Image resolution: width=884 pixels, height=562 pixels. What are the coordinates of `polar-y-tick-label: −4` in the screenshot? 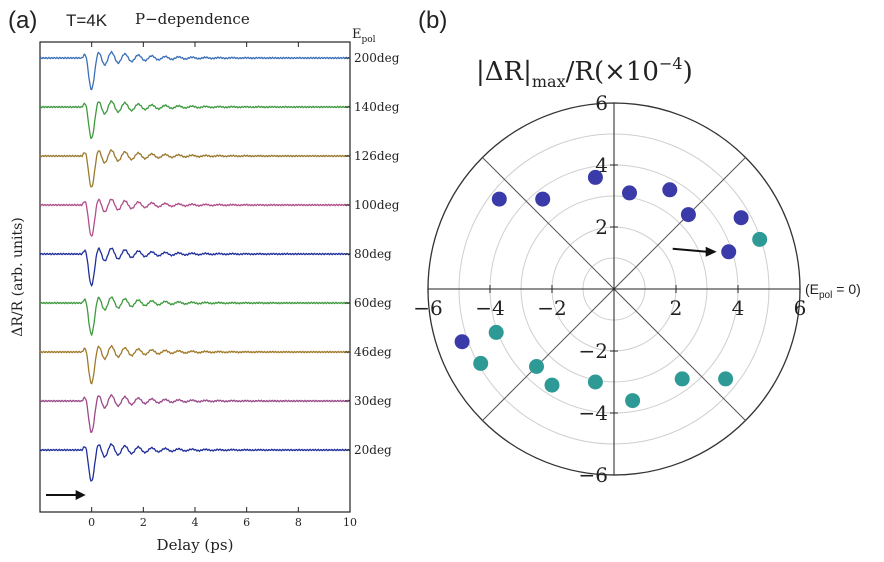 It's located at (593, 413).